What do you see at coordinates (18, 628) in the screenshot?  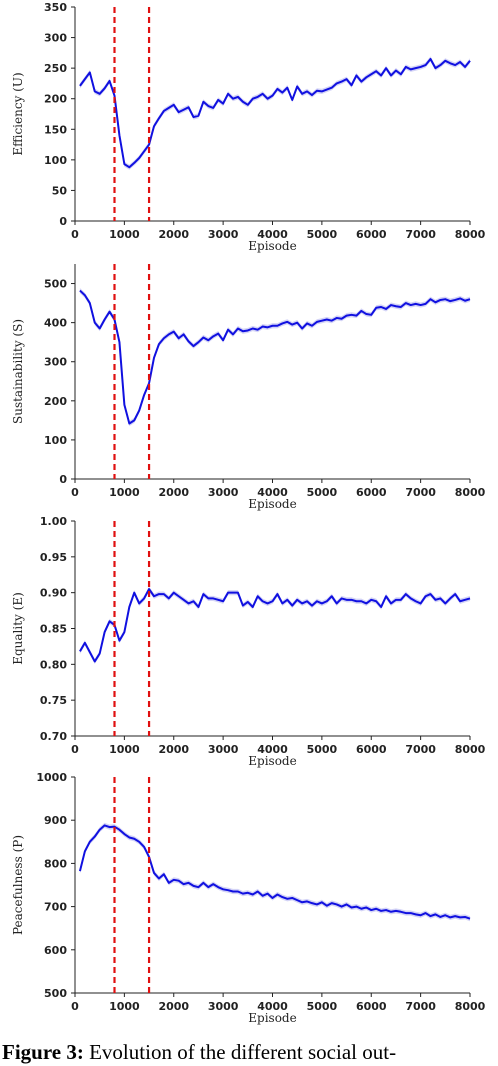 I see `y-axis-label: Equality (E)` at bounding box center [18, 628].